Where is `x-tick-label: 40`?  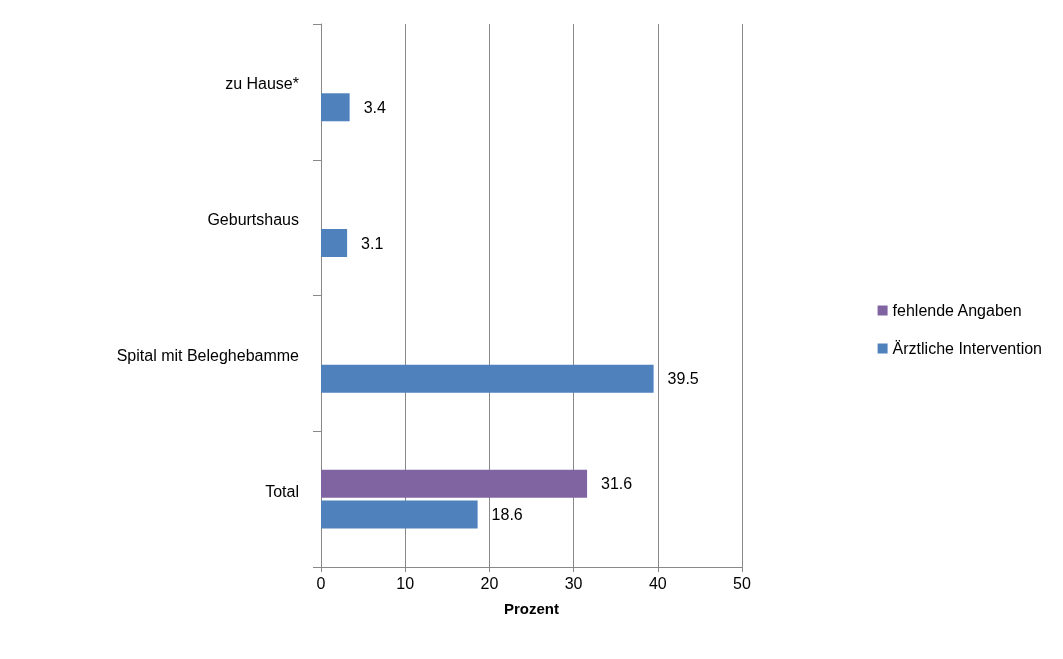 x-tick-label: 40 is located at coordinates (657, 583).